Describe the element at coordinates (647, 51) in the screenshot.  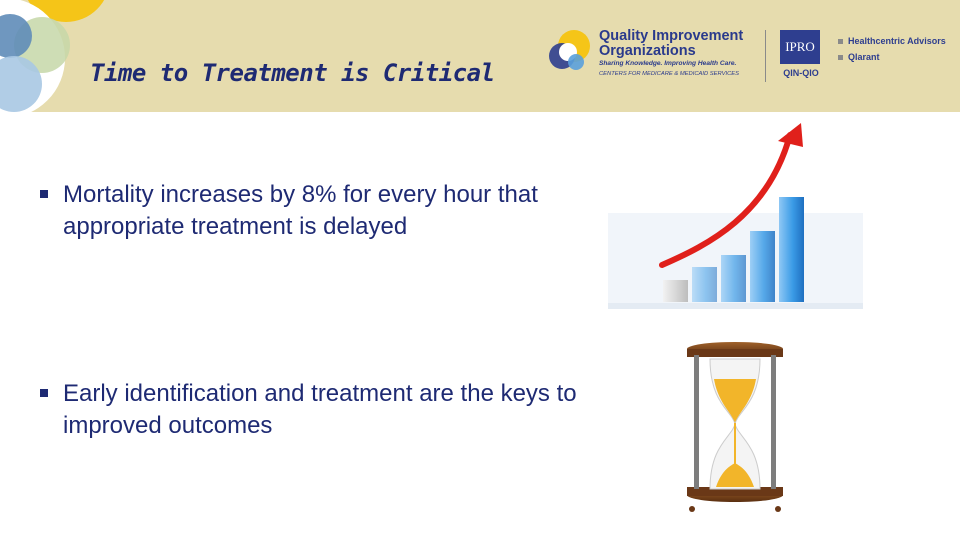
I see `qio-name-line2: Organizations` at that location.